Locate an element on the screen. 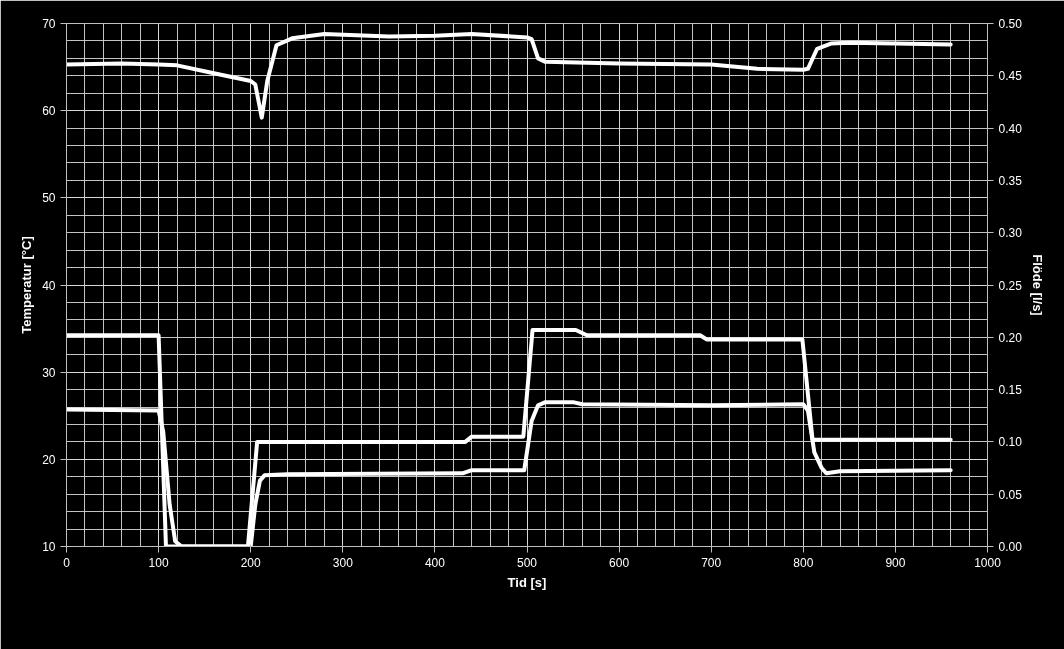 The image size is (1064, 649). y-tick-label: 50 is located at coordinates (49, 198).